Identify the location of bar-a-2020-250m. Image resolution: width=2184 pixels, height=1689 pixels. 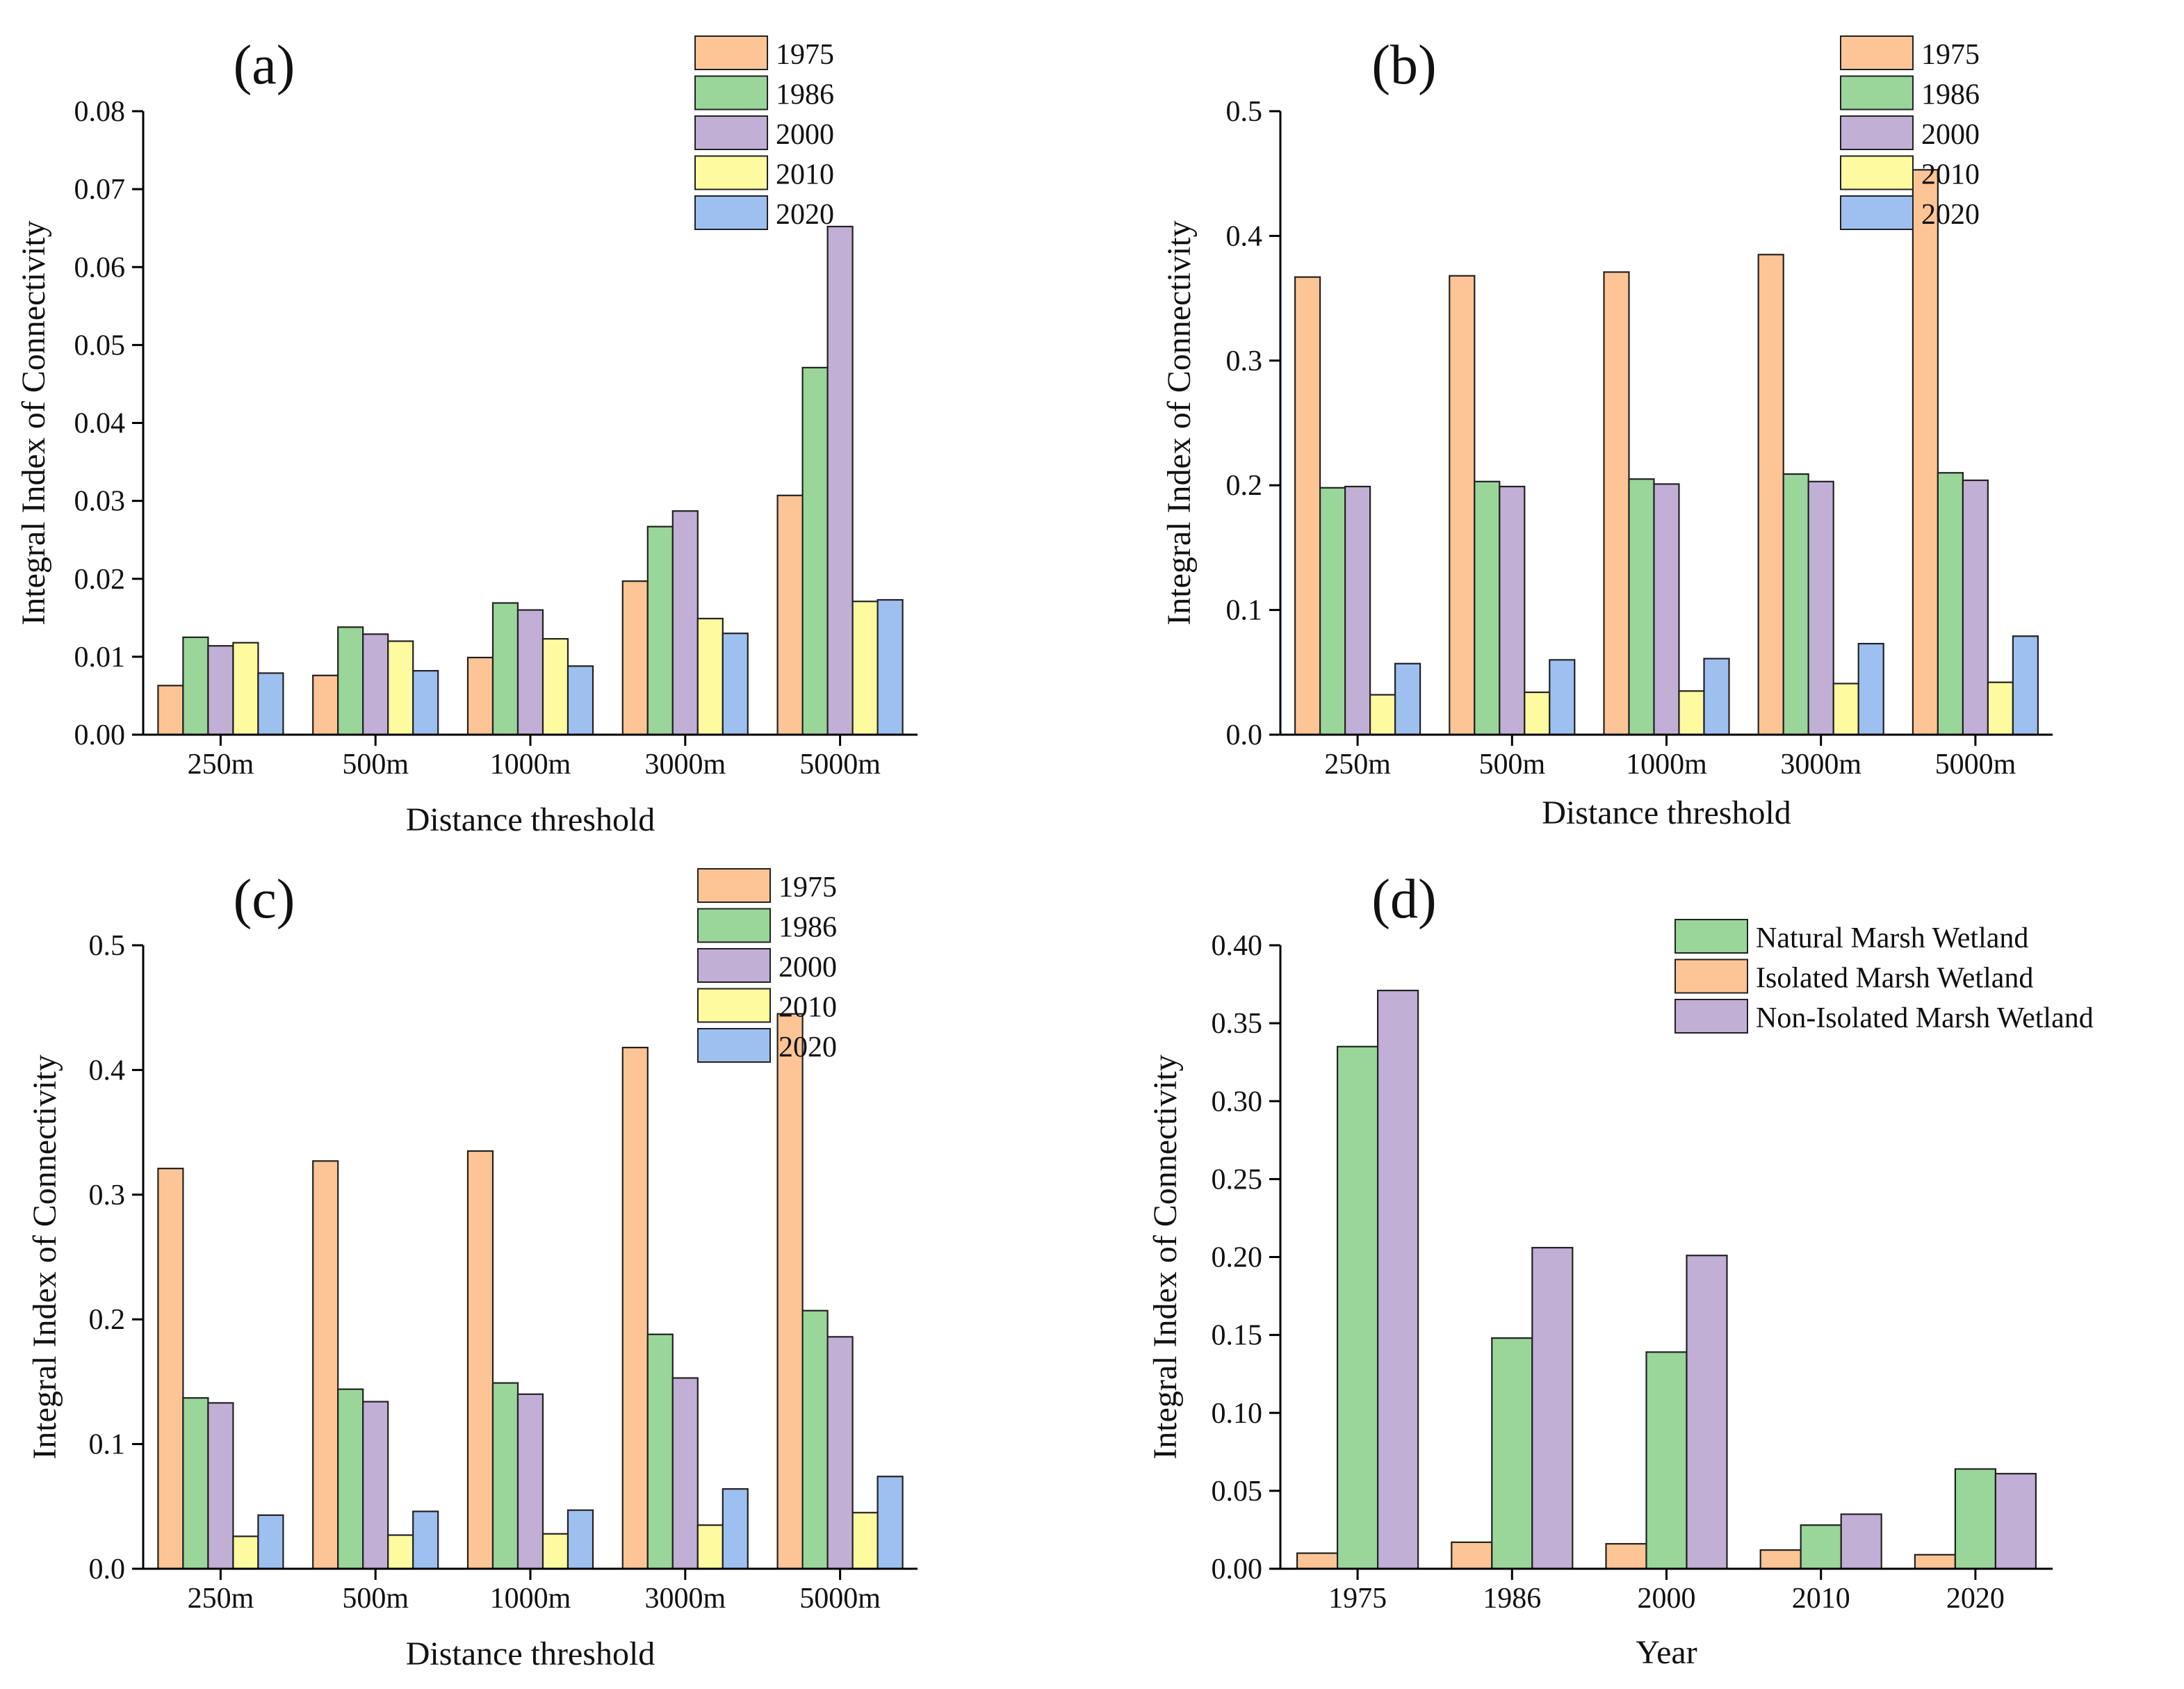
(270, 704).